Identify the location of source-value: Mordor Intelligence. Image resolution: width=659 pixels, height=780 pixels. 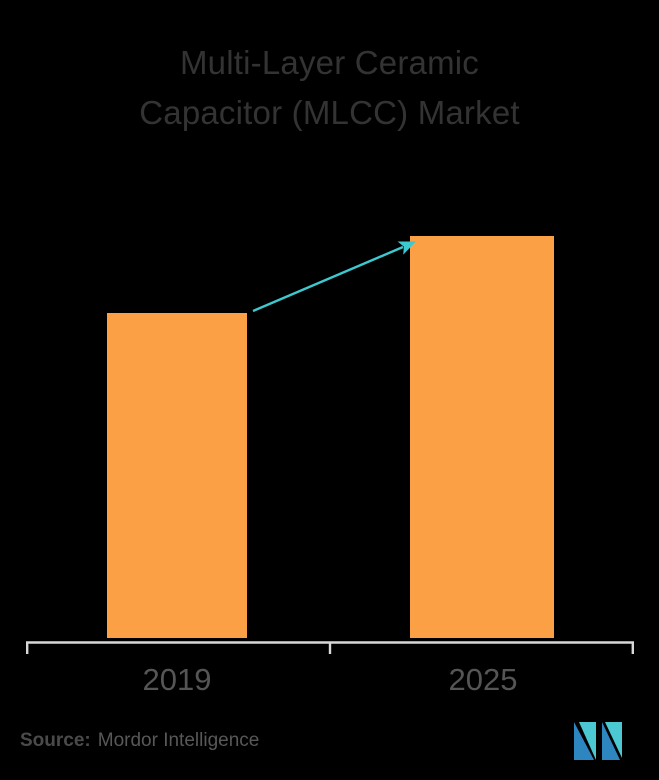
(178, 740).